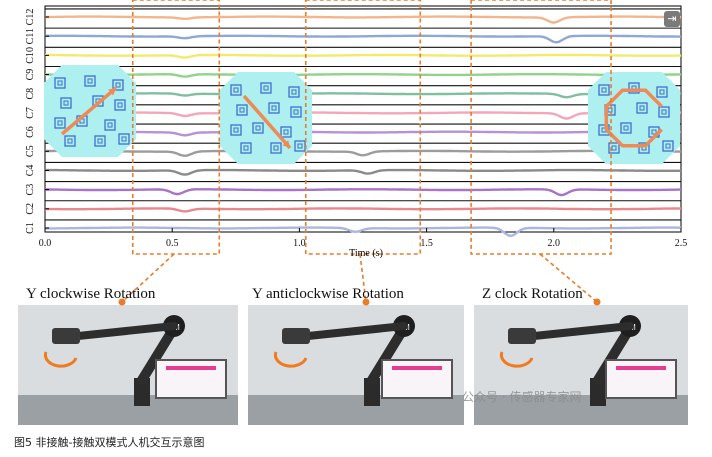 The height and width of the screenshot is (457, 712). What do you see at coordinates (30, 94) in the screenshot?
I see `y-tick-label: C8` at bounding box center [30, 94].